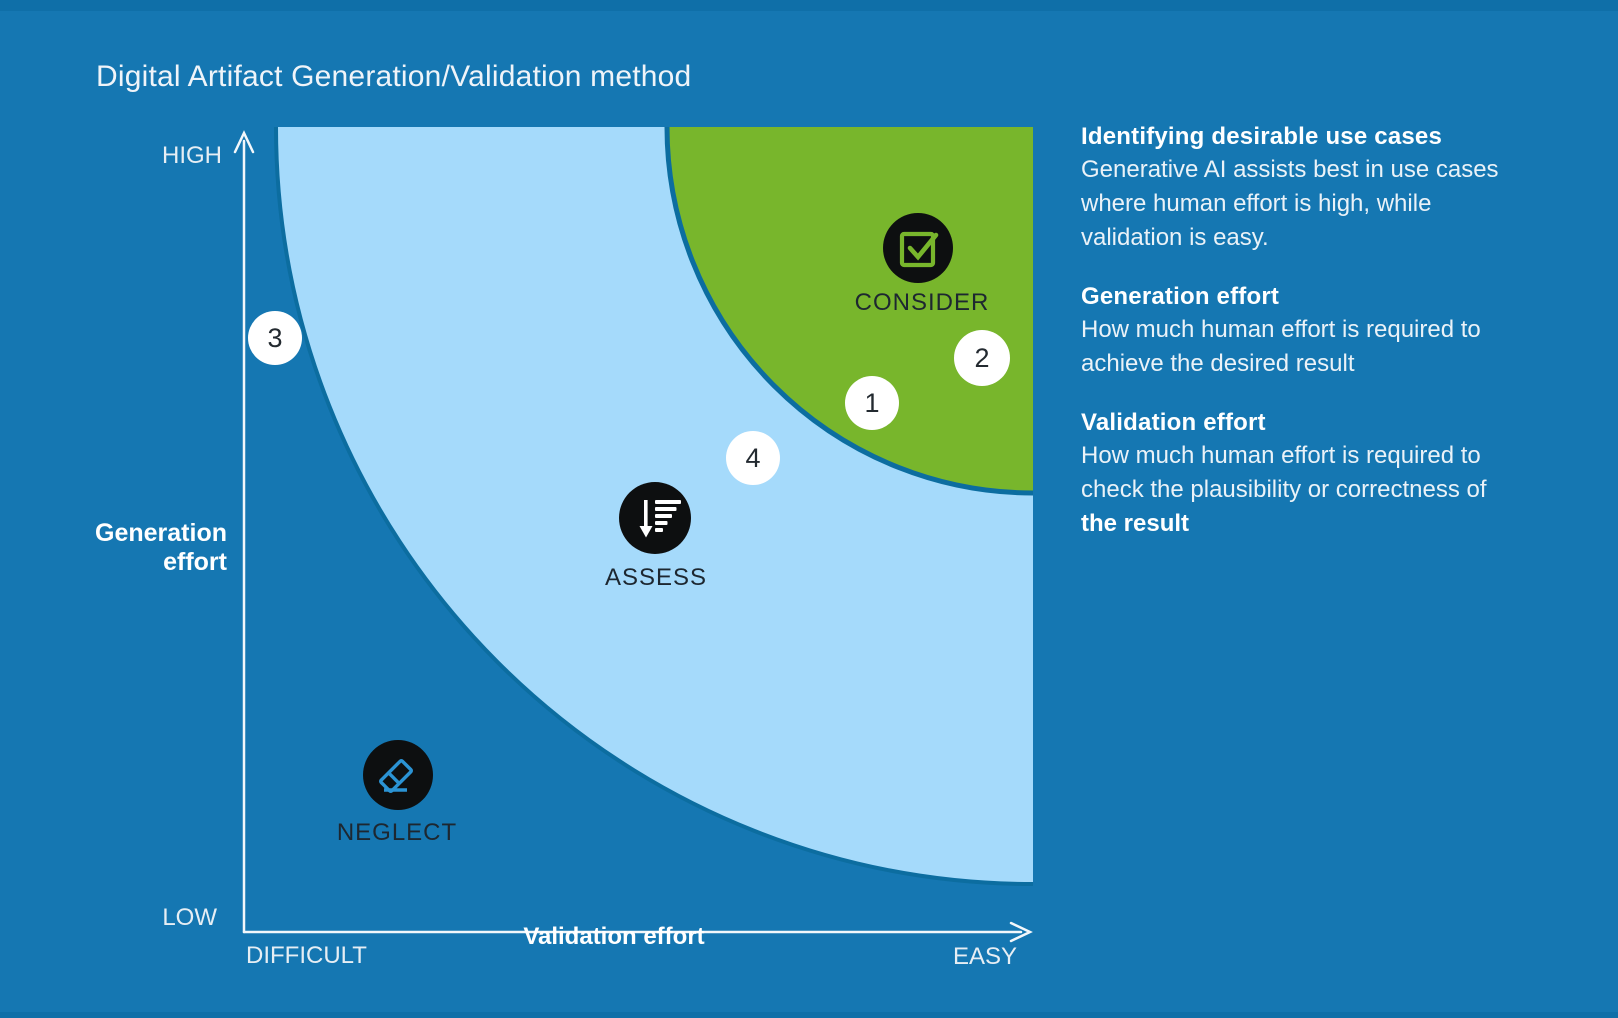 The image size is (1618, 1018). What do you see at coordinates (306, 955) in the screenshot?
I see `x-axis-difficult-label: DIFFICULT` at bounding box center [306, 955].